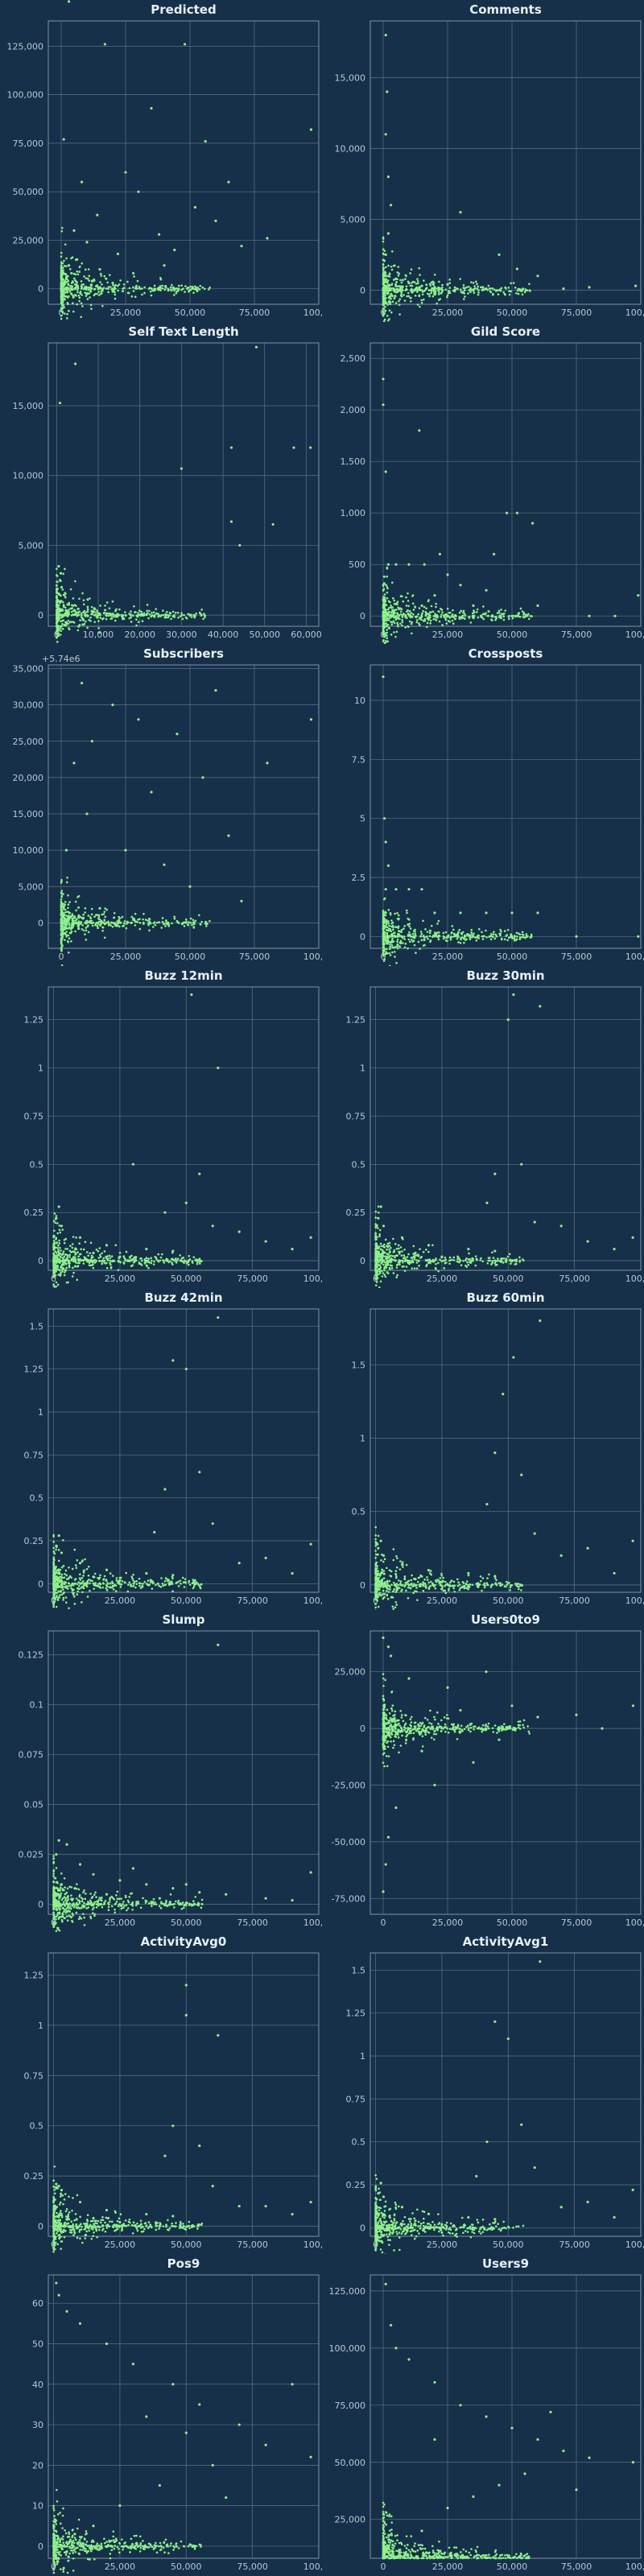 Image resolution: width=644 pixels, height=2576 pixels. What do you see at coordinates (634, 1279) in the screenshot?
I see `x-tick-label: 100,00` at bounding box center [634, 1279].